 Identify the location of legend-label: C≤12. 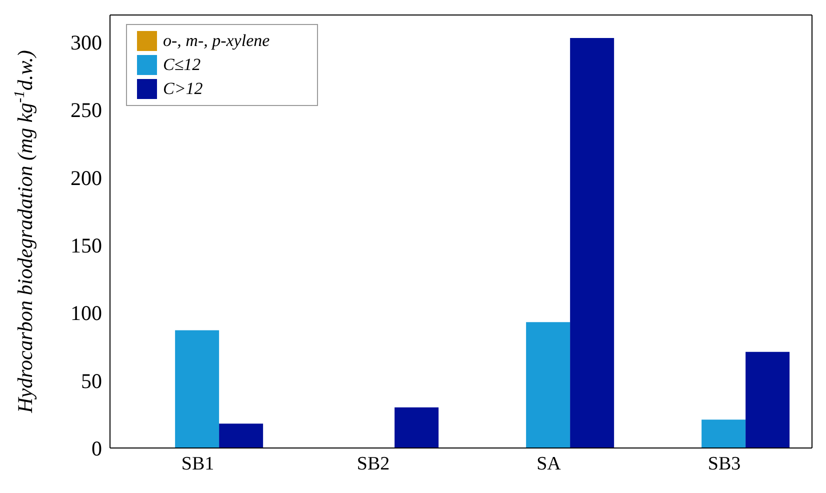
(182, 65).